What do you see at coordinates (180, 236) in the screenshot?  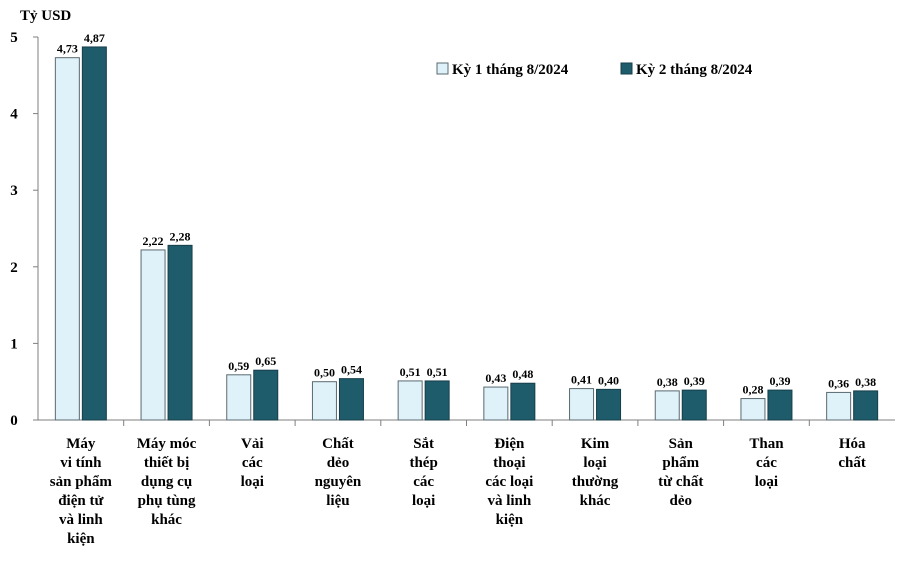 I see `data-label-series2: 2,28` at bounding box center [180, 236].